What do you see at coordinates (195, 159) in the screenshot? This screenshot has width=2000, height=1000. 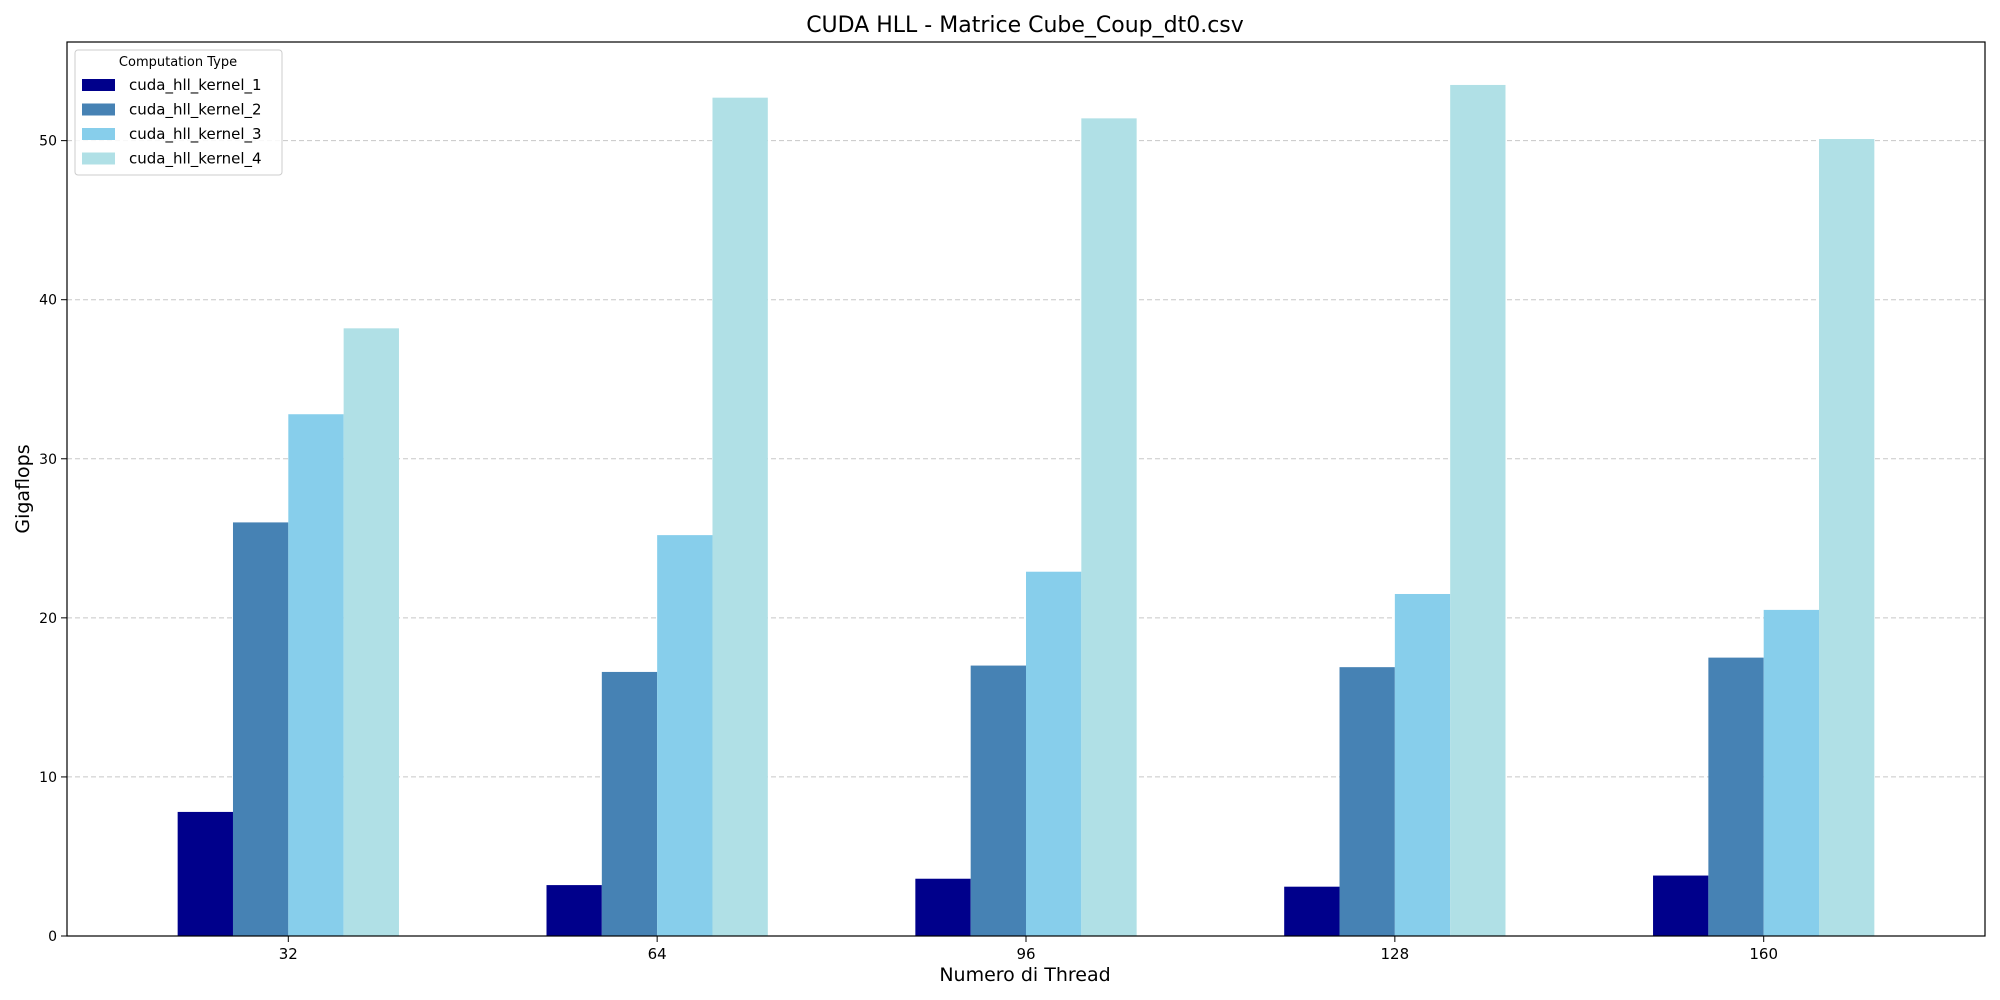 I see `legend-label-cuda_hll_kernel_4: cuda_hll_kernel_4` at bounding box center [195, 159].